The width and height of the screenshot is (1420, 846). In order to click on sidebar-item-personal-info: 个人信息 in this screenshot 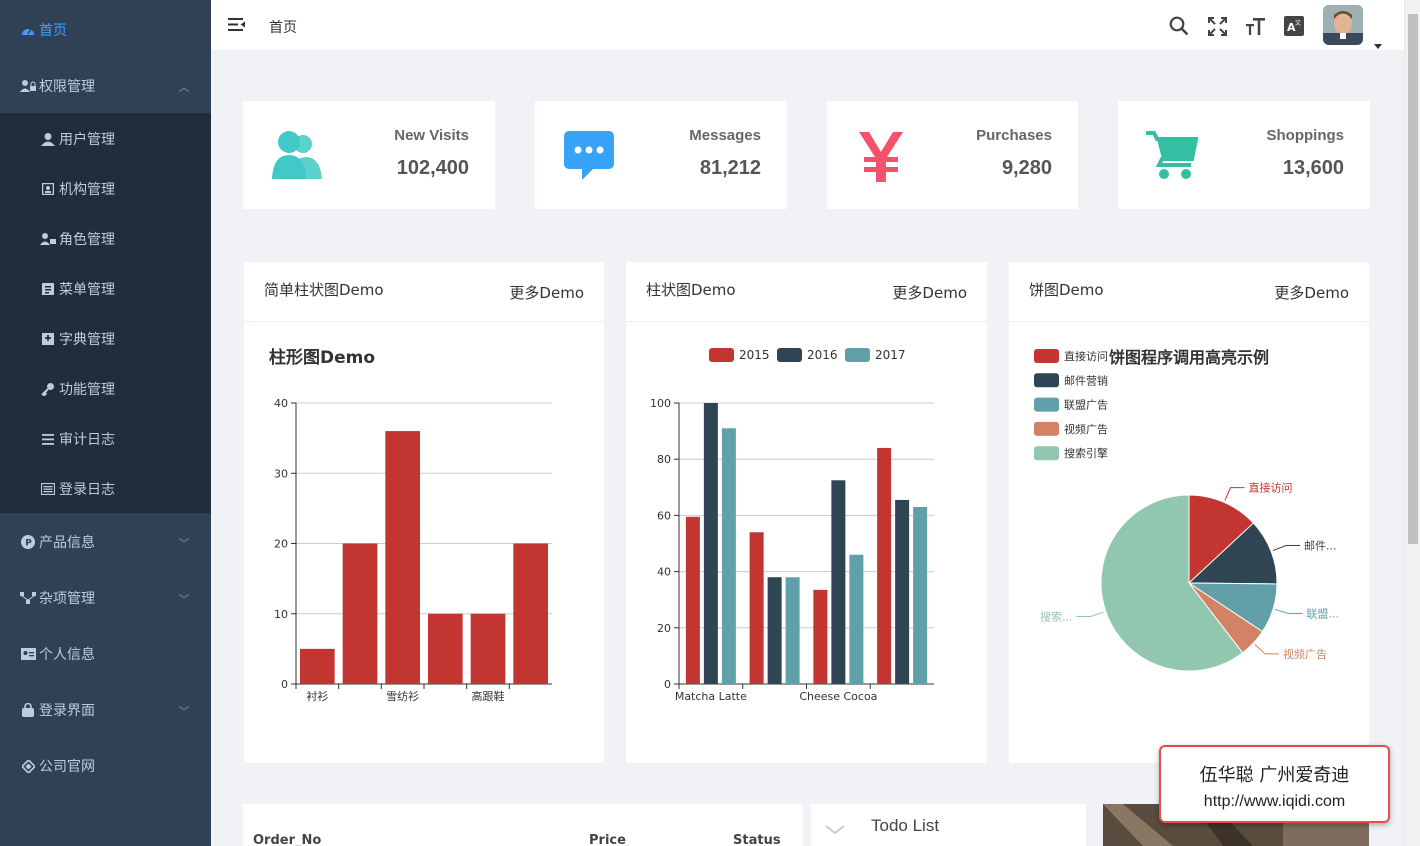, I will do `click(105, 654)`.